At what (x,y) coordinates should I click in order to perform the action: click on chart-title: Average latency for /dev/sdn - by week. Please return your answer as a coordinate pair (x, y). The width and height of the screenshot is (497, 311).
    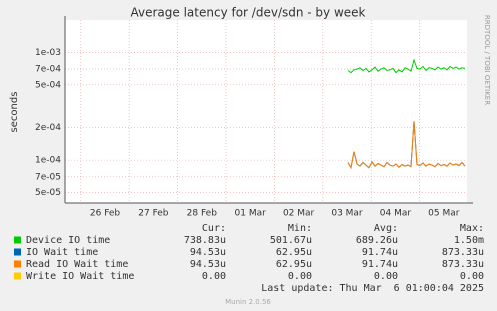
    Looking at the image, I should click on (248, 13).